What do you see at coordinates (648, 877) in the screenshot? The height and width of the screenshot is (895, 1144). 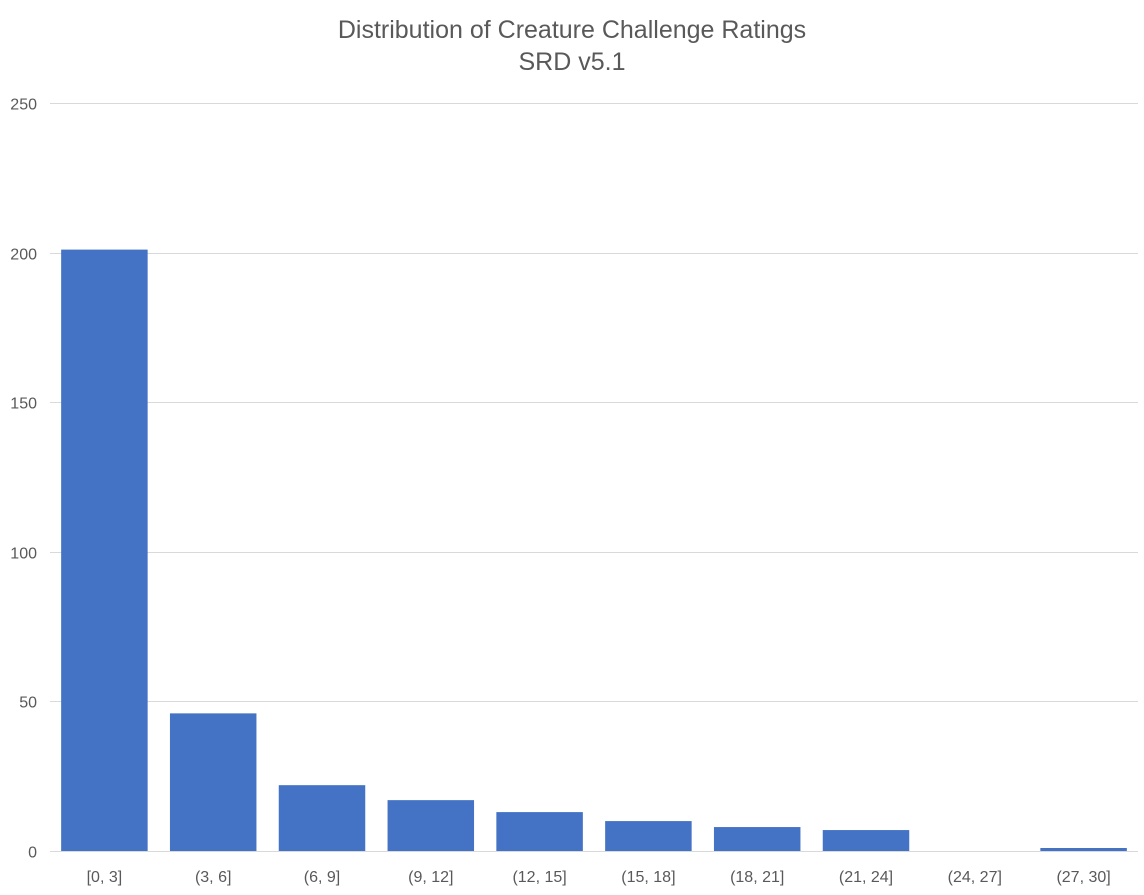 I see `x-tick-label: (15, 18]` at bounding box center [648, 877].